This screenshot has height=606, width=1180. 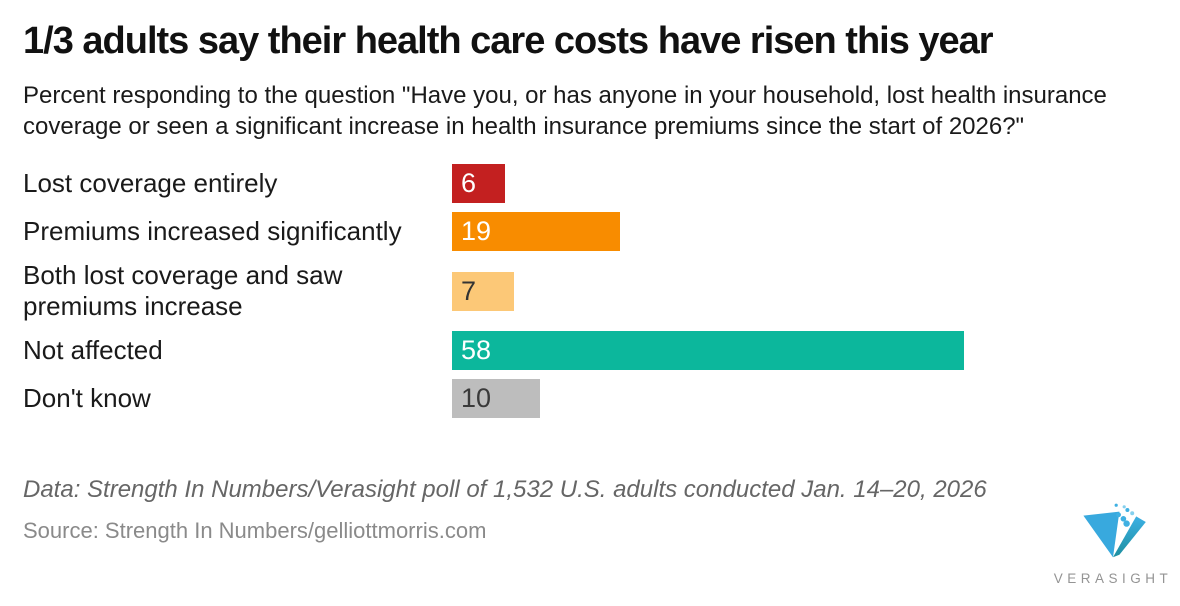 What do you see at coordinates (476, 398) in the screenshot?
I see `bar-value-label: 10` at bounding box center [476, 398].